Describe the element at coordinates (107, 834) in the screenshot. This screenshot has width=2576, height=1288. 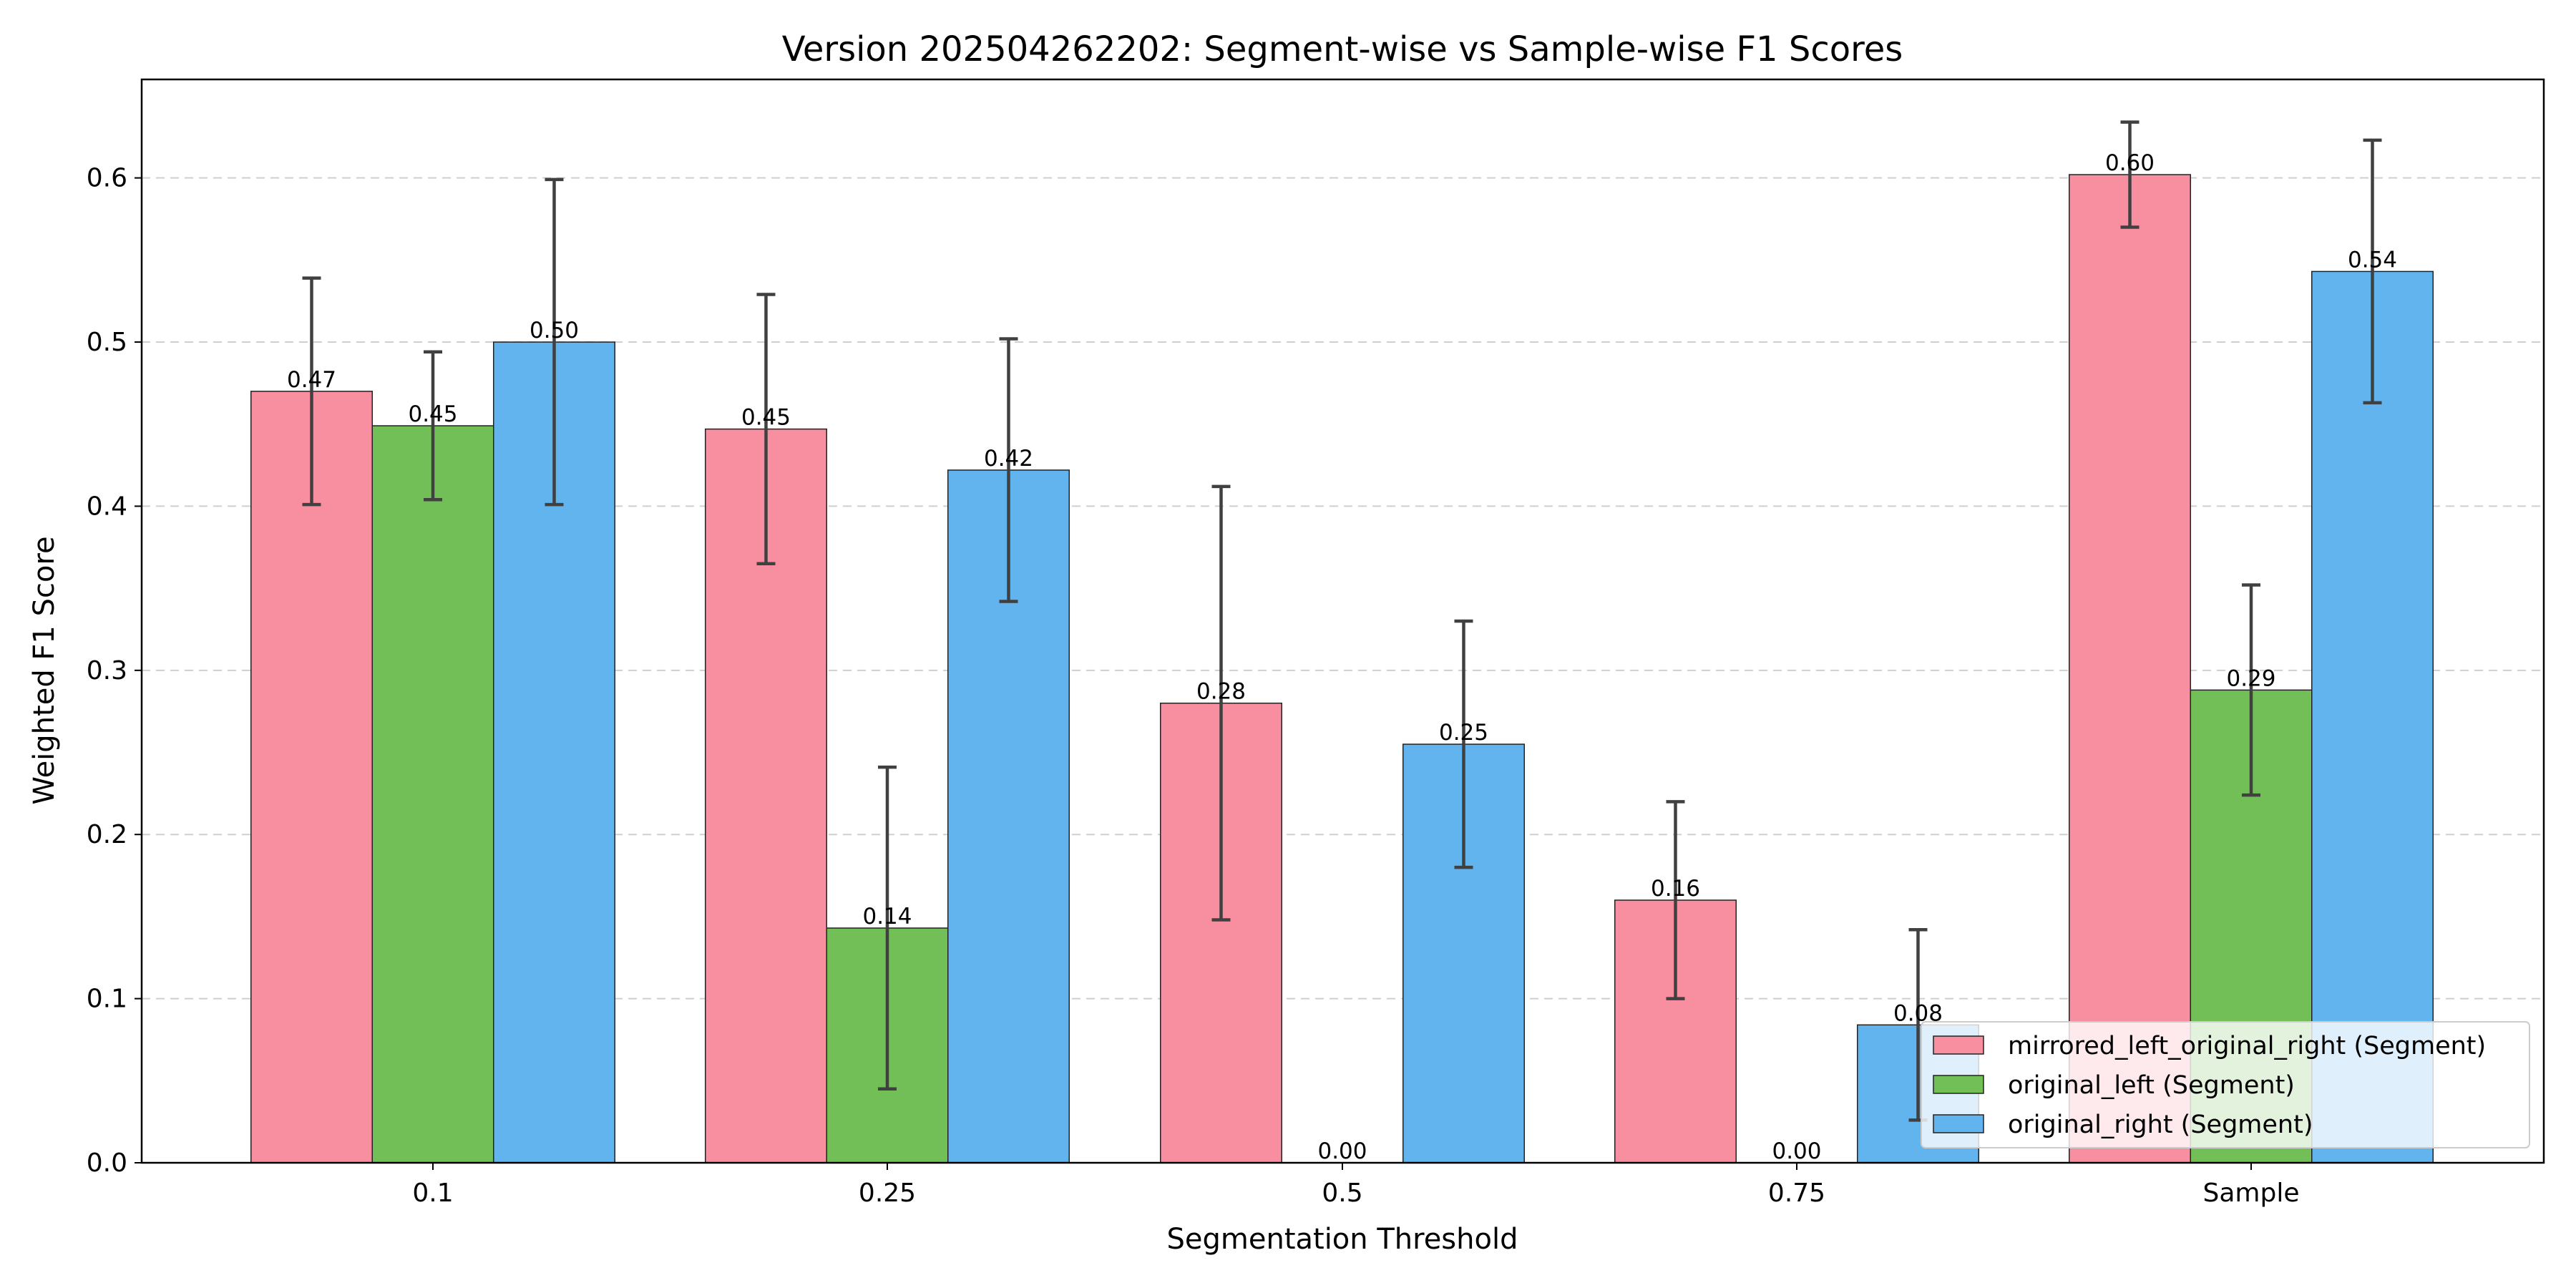
I see `y-tick-label: 0.2` at that location.